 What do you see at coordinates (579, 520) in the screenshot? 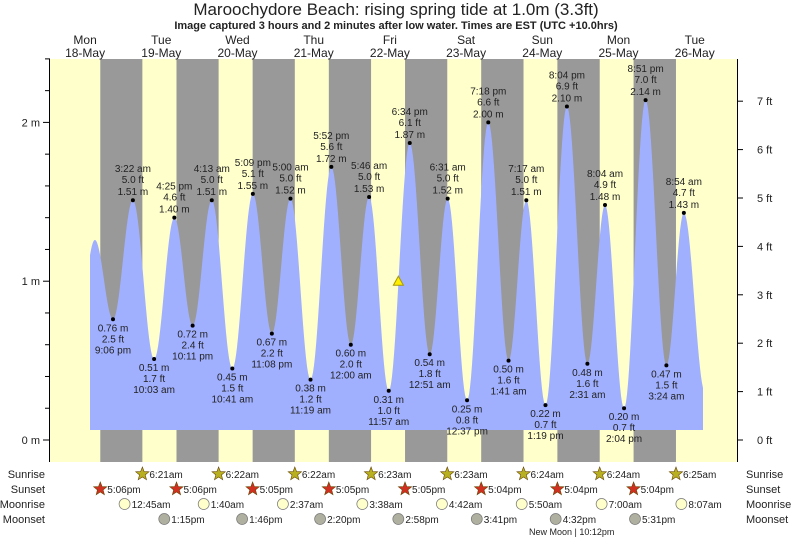
I see `moonset-time: 4:32pm` at bounding box center [579, 520].